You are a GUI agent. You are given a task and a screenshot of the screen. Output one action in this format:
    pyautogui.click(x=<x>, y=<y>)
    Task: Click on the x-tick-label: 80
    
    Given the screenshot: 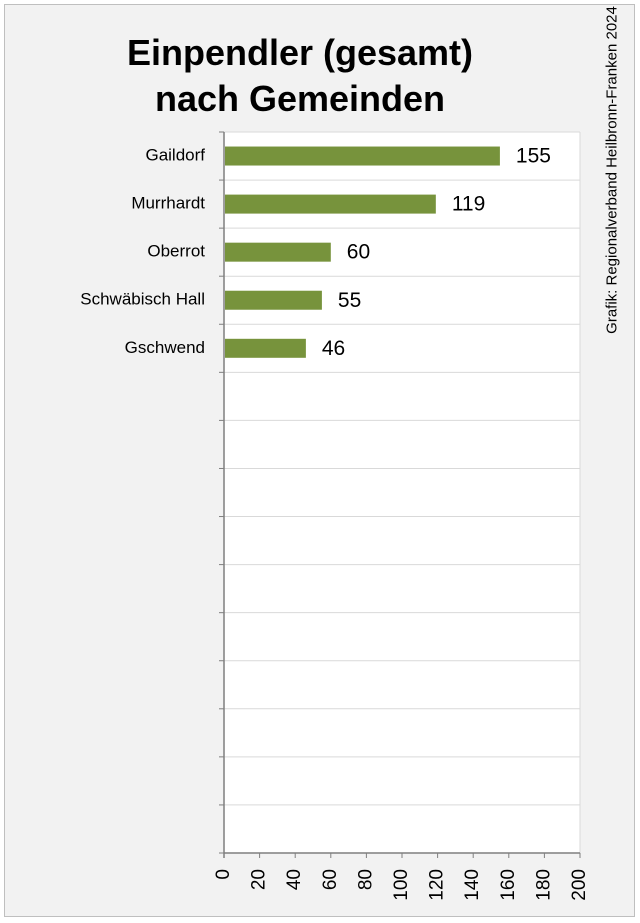 What is the action you would take?
    pyautogui.click(x=365, y=879)
    